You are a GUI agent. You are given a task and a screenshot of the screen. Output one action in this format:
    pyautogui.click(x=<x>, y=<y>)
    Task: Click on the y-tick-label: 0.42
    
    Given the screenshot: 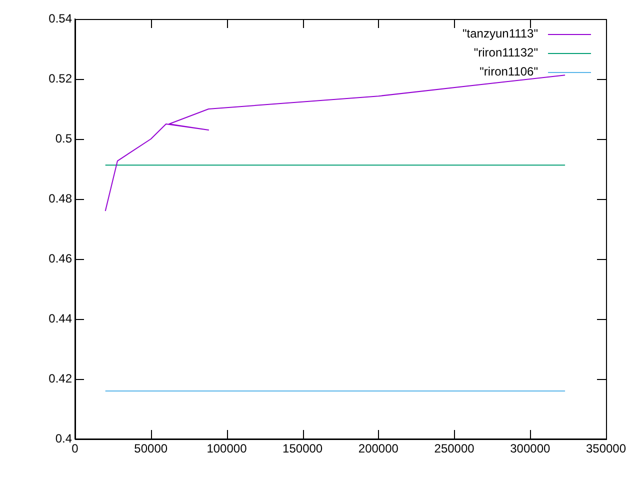 What is the action you would take?
    pyautogui.click(x=60, y=378)
    